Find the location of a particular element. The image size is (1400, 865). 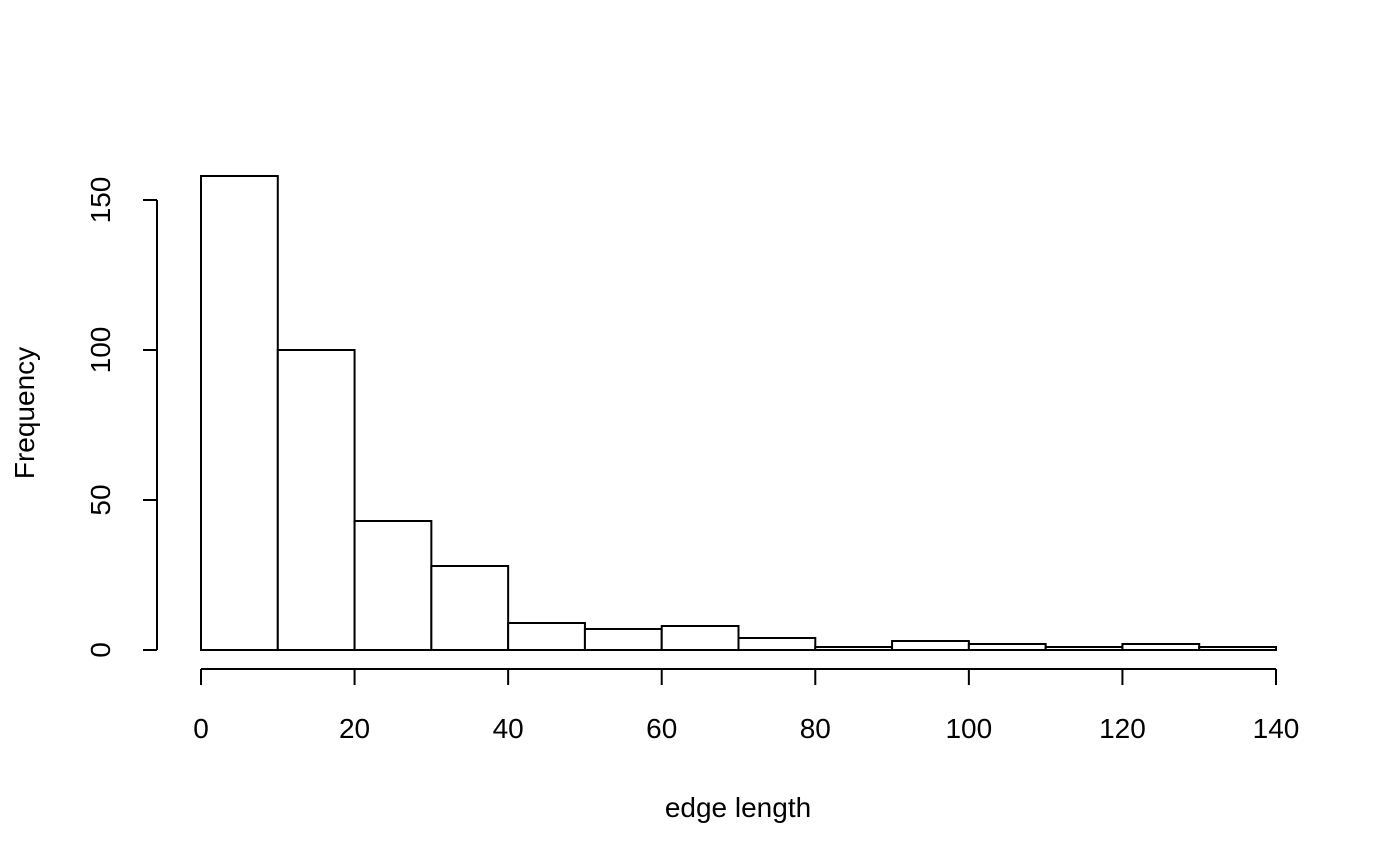

y-axis-label: Frequency is located at coordinates (24, 413).